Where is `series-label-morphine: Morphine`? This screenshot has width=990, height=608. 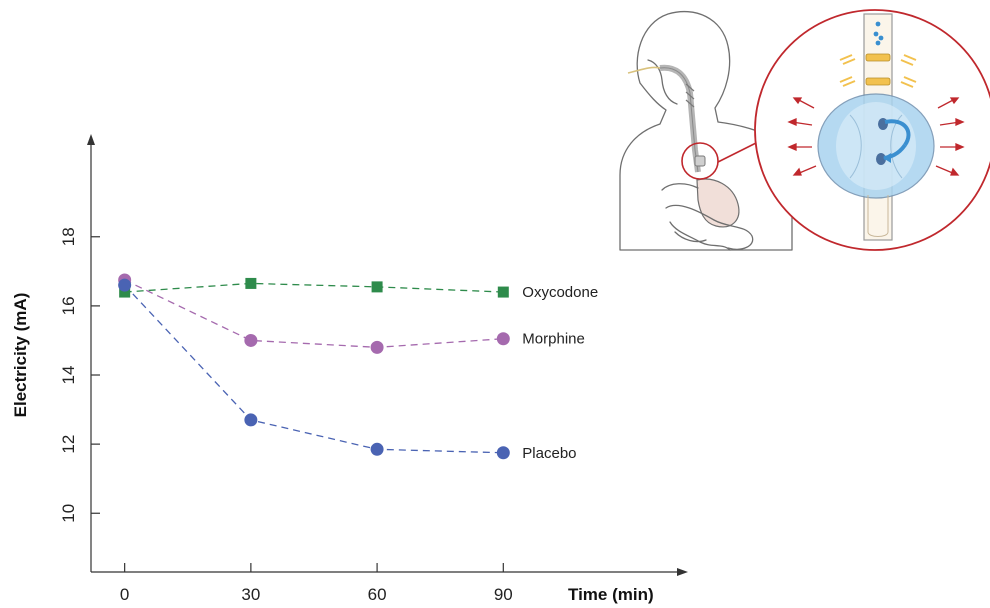
series-label-morphine: Morphine is located at coordinates (553, 339).